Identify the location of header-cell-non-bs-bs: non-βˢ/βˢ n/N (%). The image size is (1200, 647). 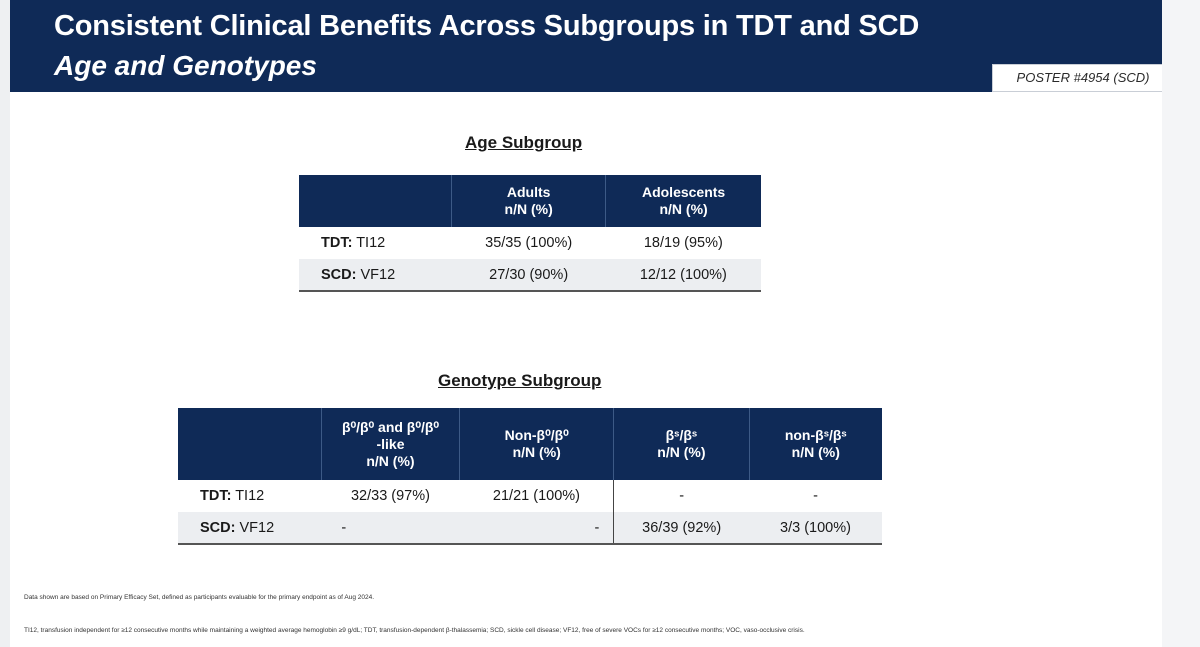
(815, 444).